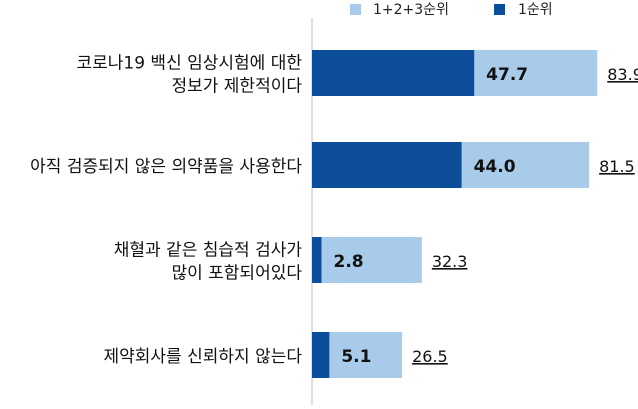  I want to click on category-label-2: 아직 검증되지 않은 의약품을 사용한다, so click(166, 167).